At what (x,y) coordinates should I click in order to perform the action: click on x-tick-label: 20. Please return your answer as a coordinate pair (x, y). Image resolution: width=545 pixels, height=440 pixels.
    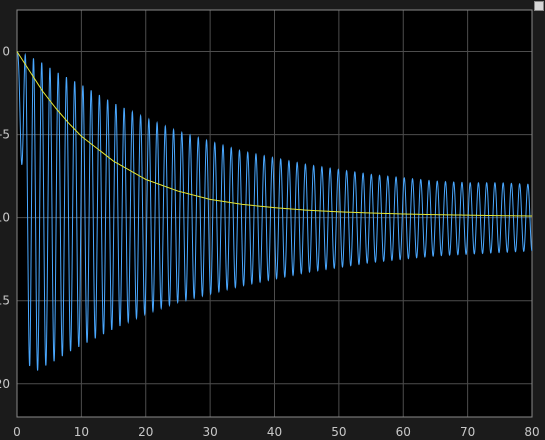
    Looking at the image, I should click on (145, 432).